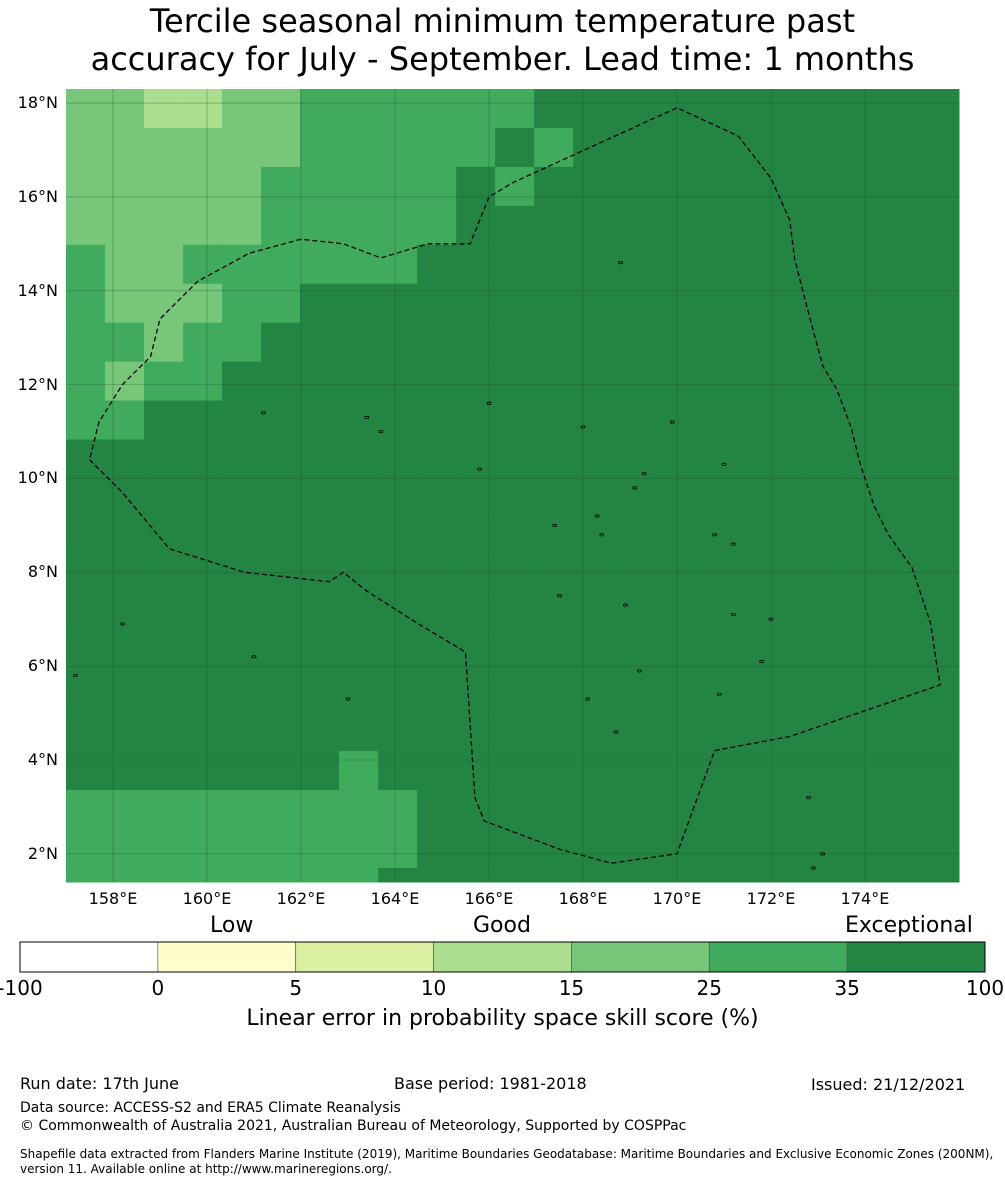 This screenshot has height=1185, width=1005. I want to click on lat-tick-label: 4°N, so click(42, 759).